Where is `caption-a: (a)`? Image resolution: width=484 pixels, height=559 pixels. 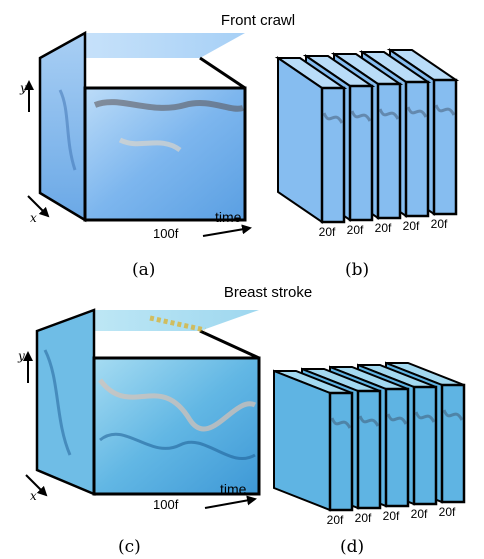
caption-a: (a) is located at coordinates (143, 270).